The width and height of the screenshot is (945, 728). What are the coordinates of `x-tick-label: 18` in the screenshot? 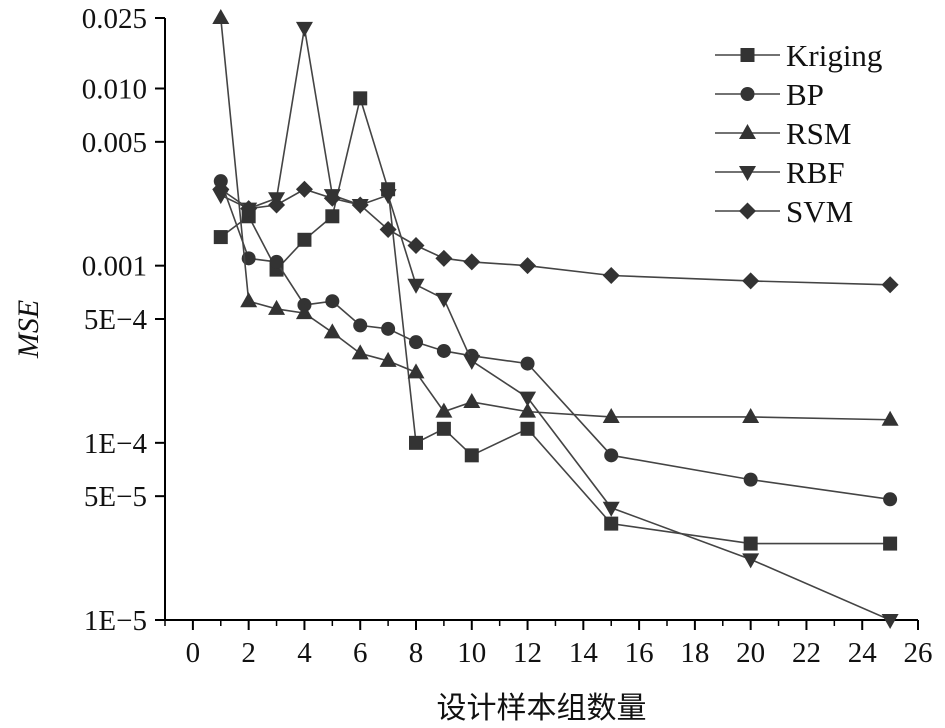 It's located at (694, 653).